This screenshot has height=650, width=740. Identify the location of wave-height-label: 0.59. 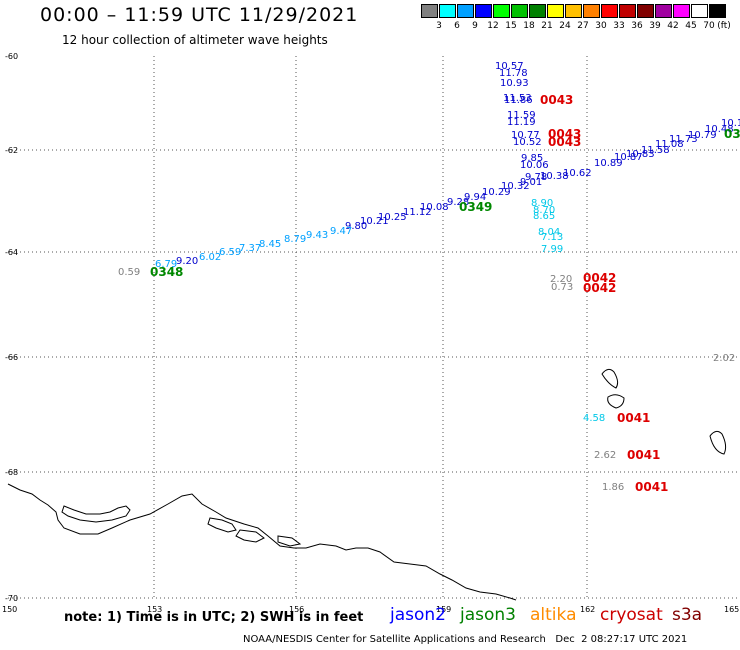
(129, 272).